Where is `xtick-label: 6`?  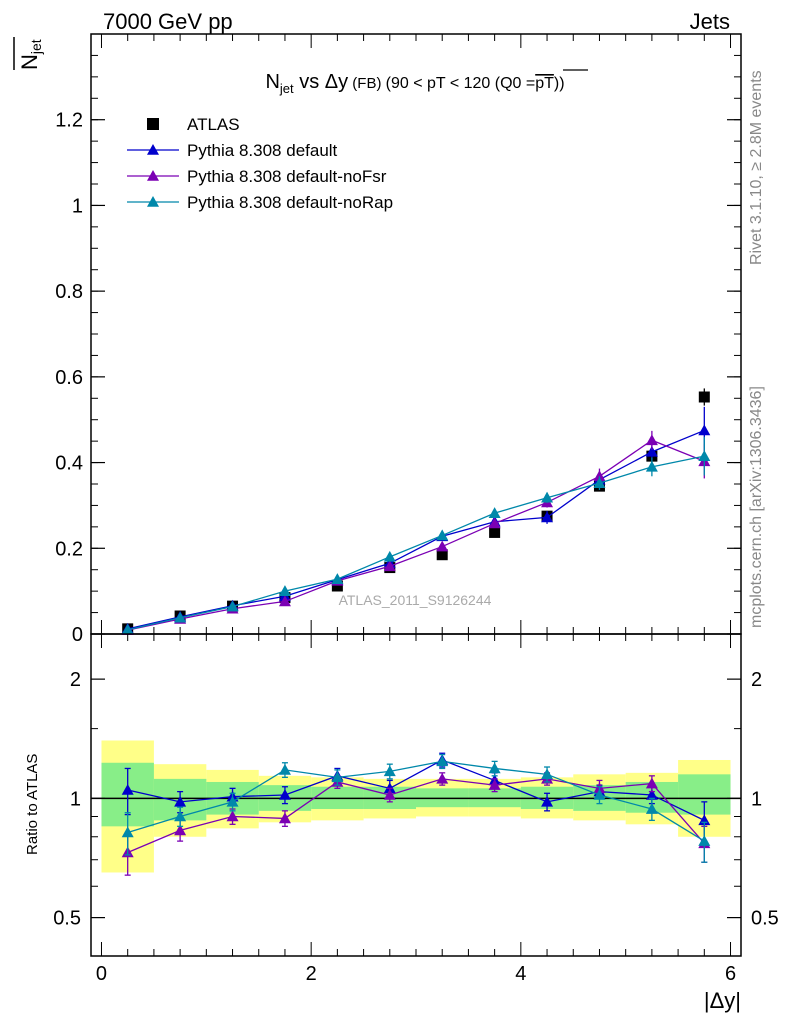 xtick-label: 6 is located at coordinates (730, 974).